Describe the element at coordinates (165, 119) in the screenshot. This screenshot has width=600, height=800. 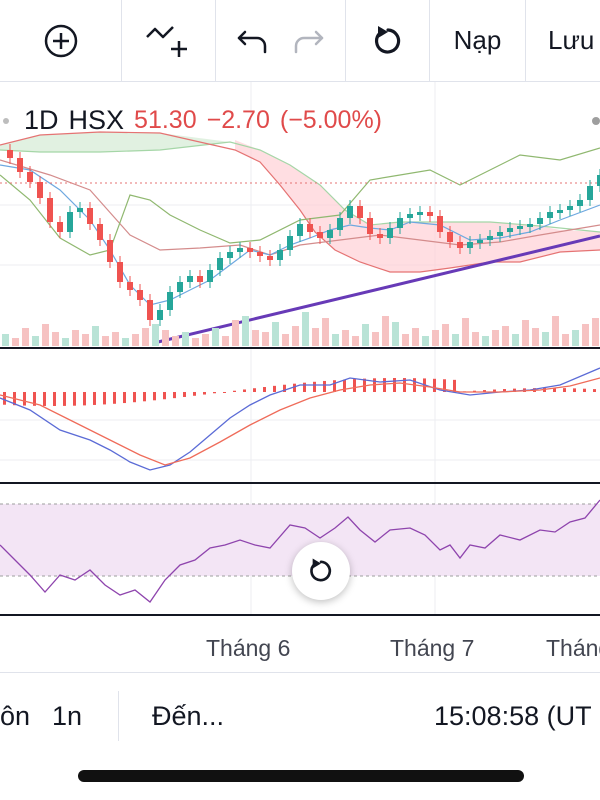
I see `last-price: 51.30` at that location.